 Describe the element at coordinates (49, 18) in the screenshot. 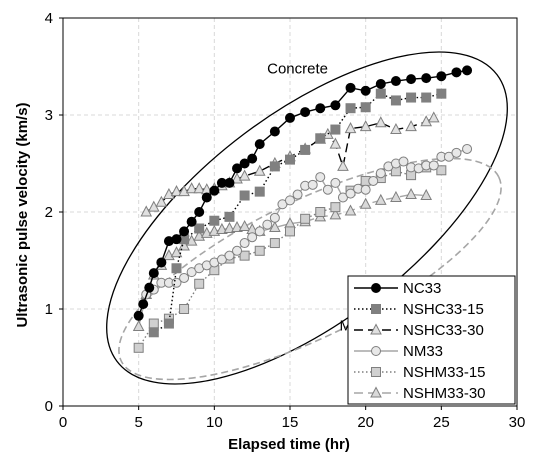

I see `y-tick-label: 4` at that location.